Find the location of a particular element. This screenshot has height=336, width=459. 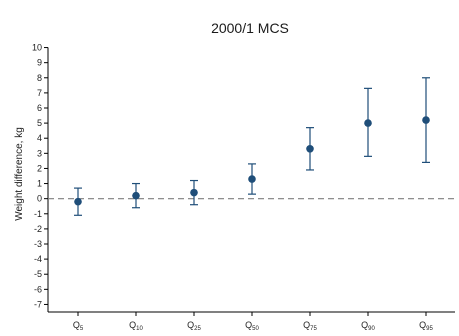

x-tick-label: Q95 is located at coordinates (426, 326).